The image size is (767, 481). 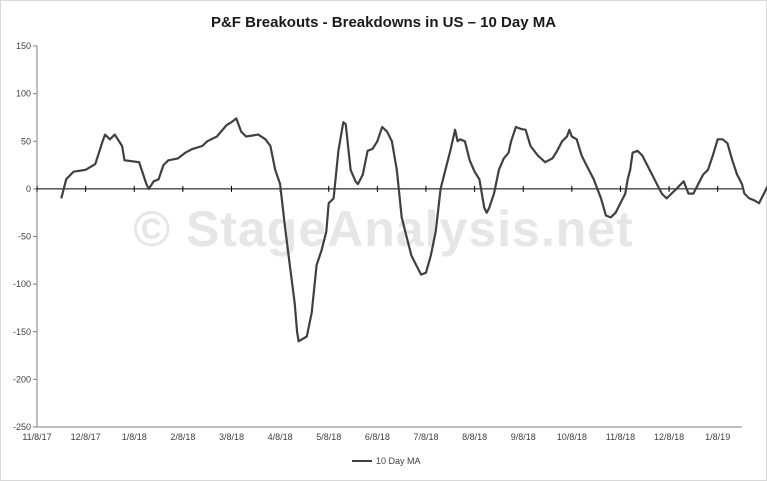 What do you see at coordinates (572, 437) in the screenshot?
I see `x-tick-label: 10/8/18` at bounding box center [572, 437].